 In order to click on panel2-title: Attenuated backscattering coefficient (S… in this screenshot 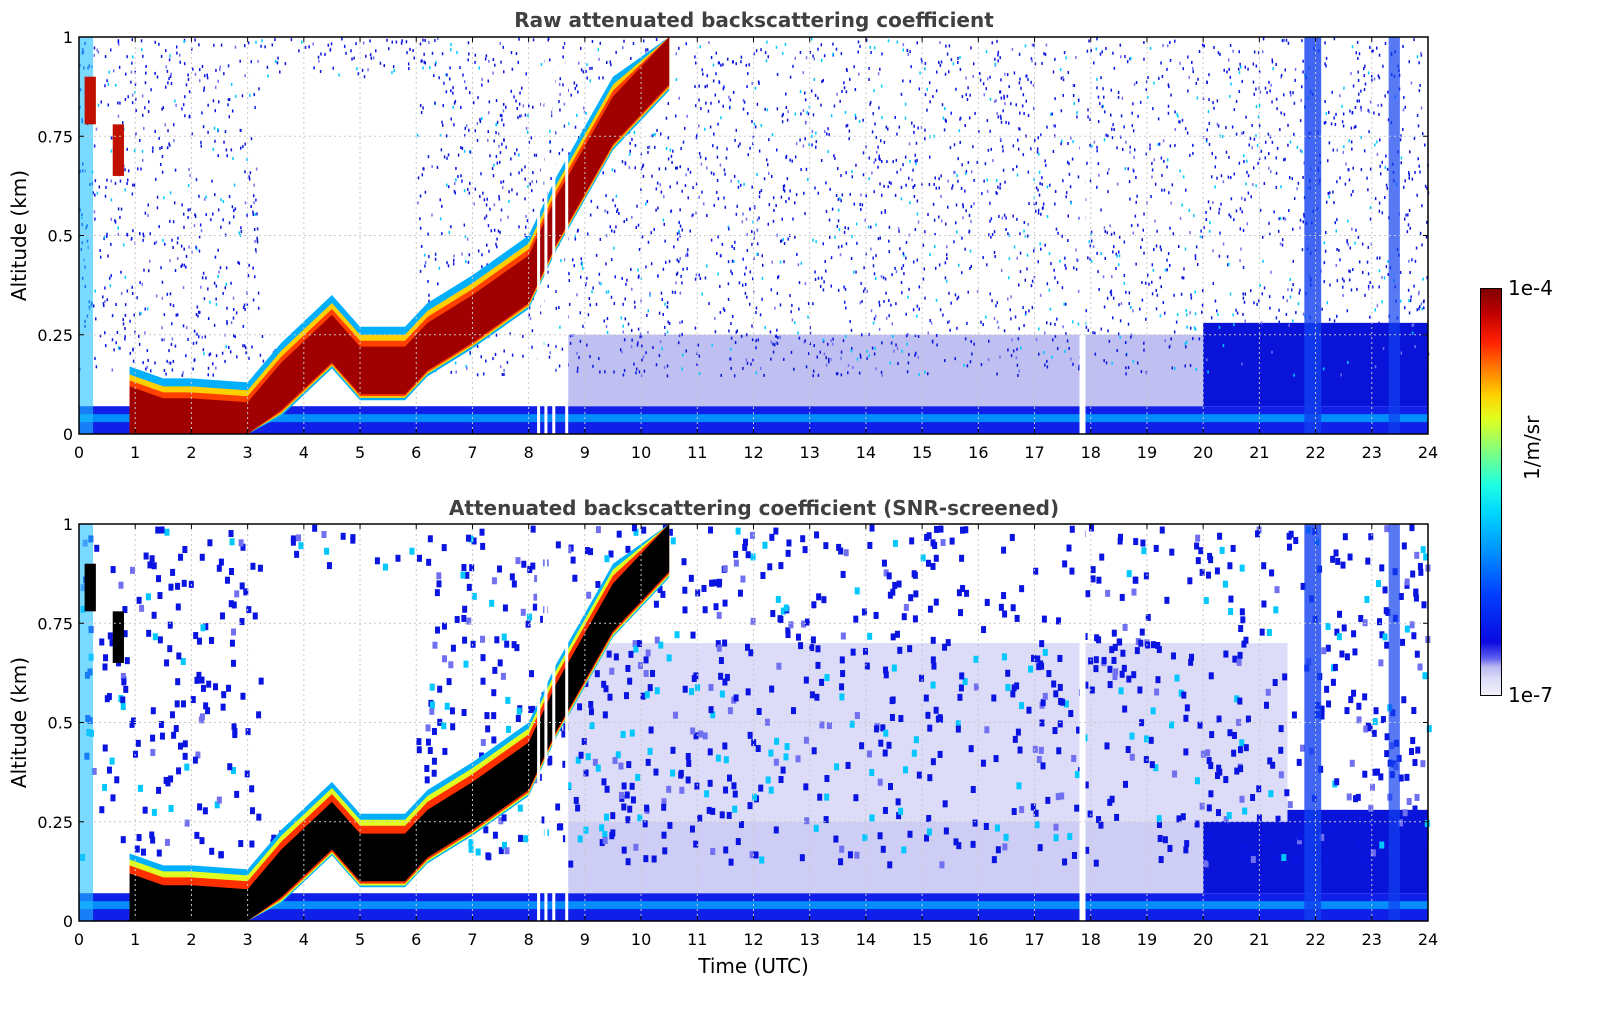, I will do `click(754, 508)`.